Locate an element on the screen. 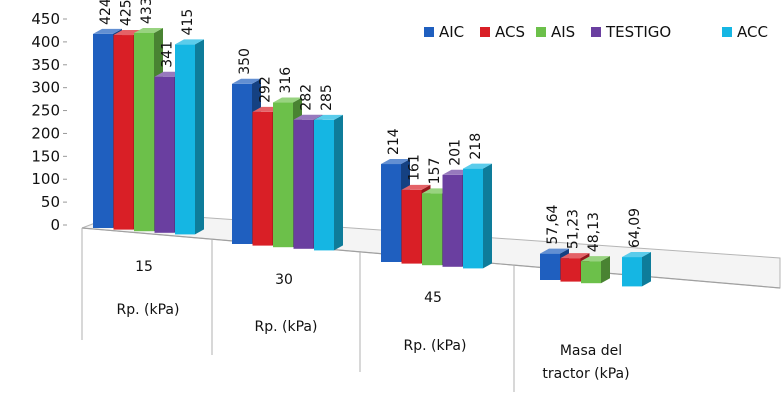  y-tick-label: 50 is located at coordinates (50, 202).